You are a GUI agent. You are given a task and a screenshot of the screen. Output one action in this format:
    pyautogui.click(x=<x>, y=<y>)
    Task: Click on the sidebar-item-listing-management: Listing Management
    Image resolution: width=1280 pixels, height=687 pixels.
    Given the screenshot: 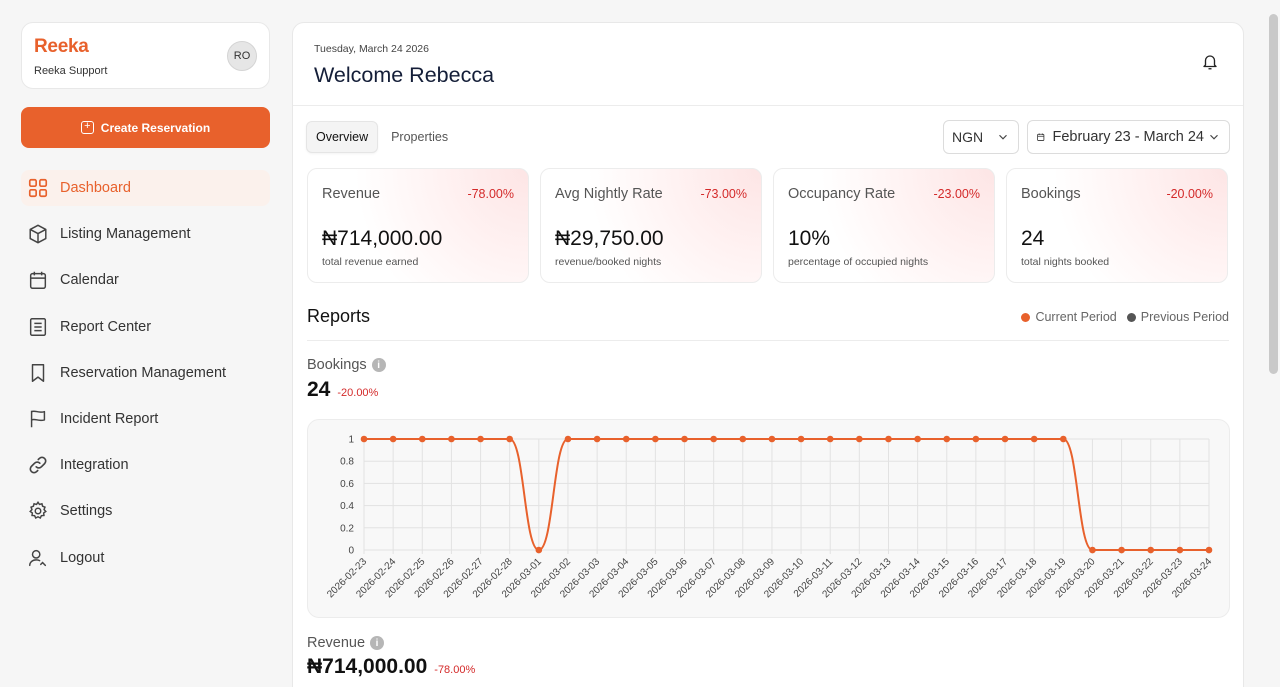 What is the action you would take?
    pyautogui.click(x=145, y=234)
    